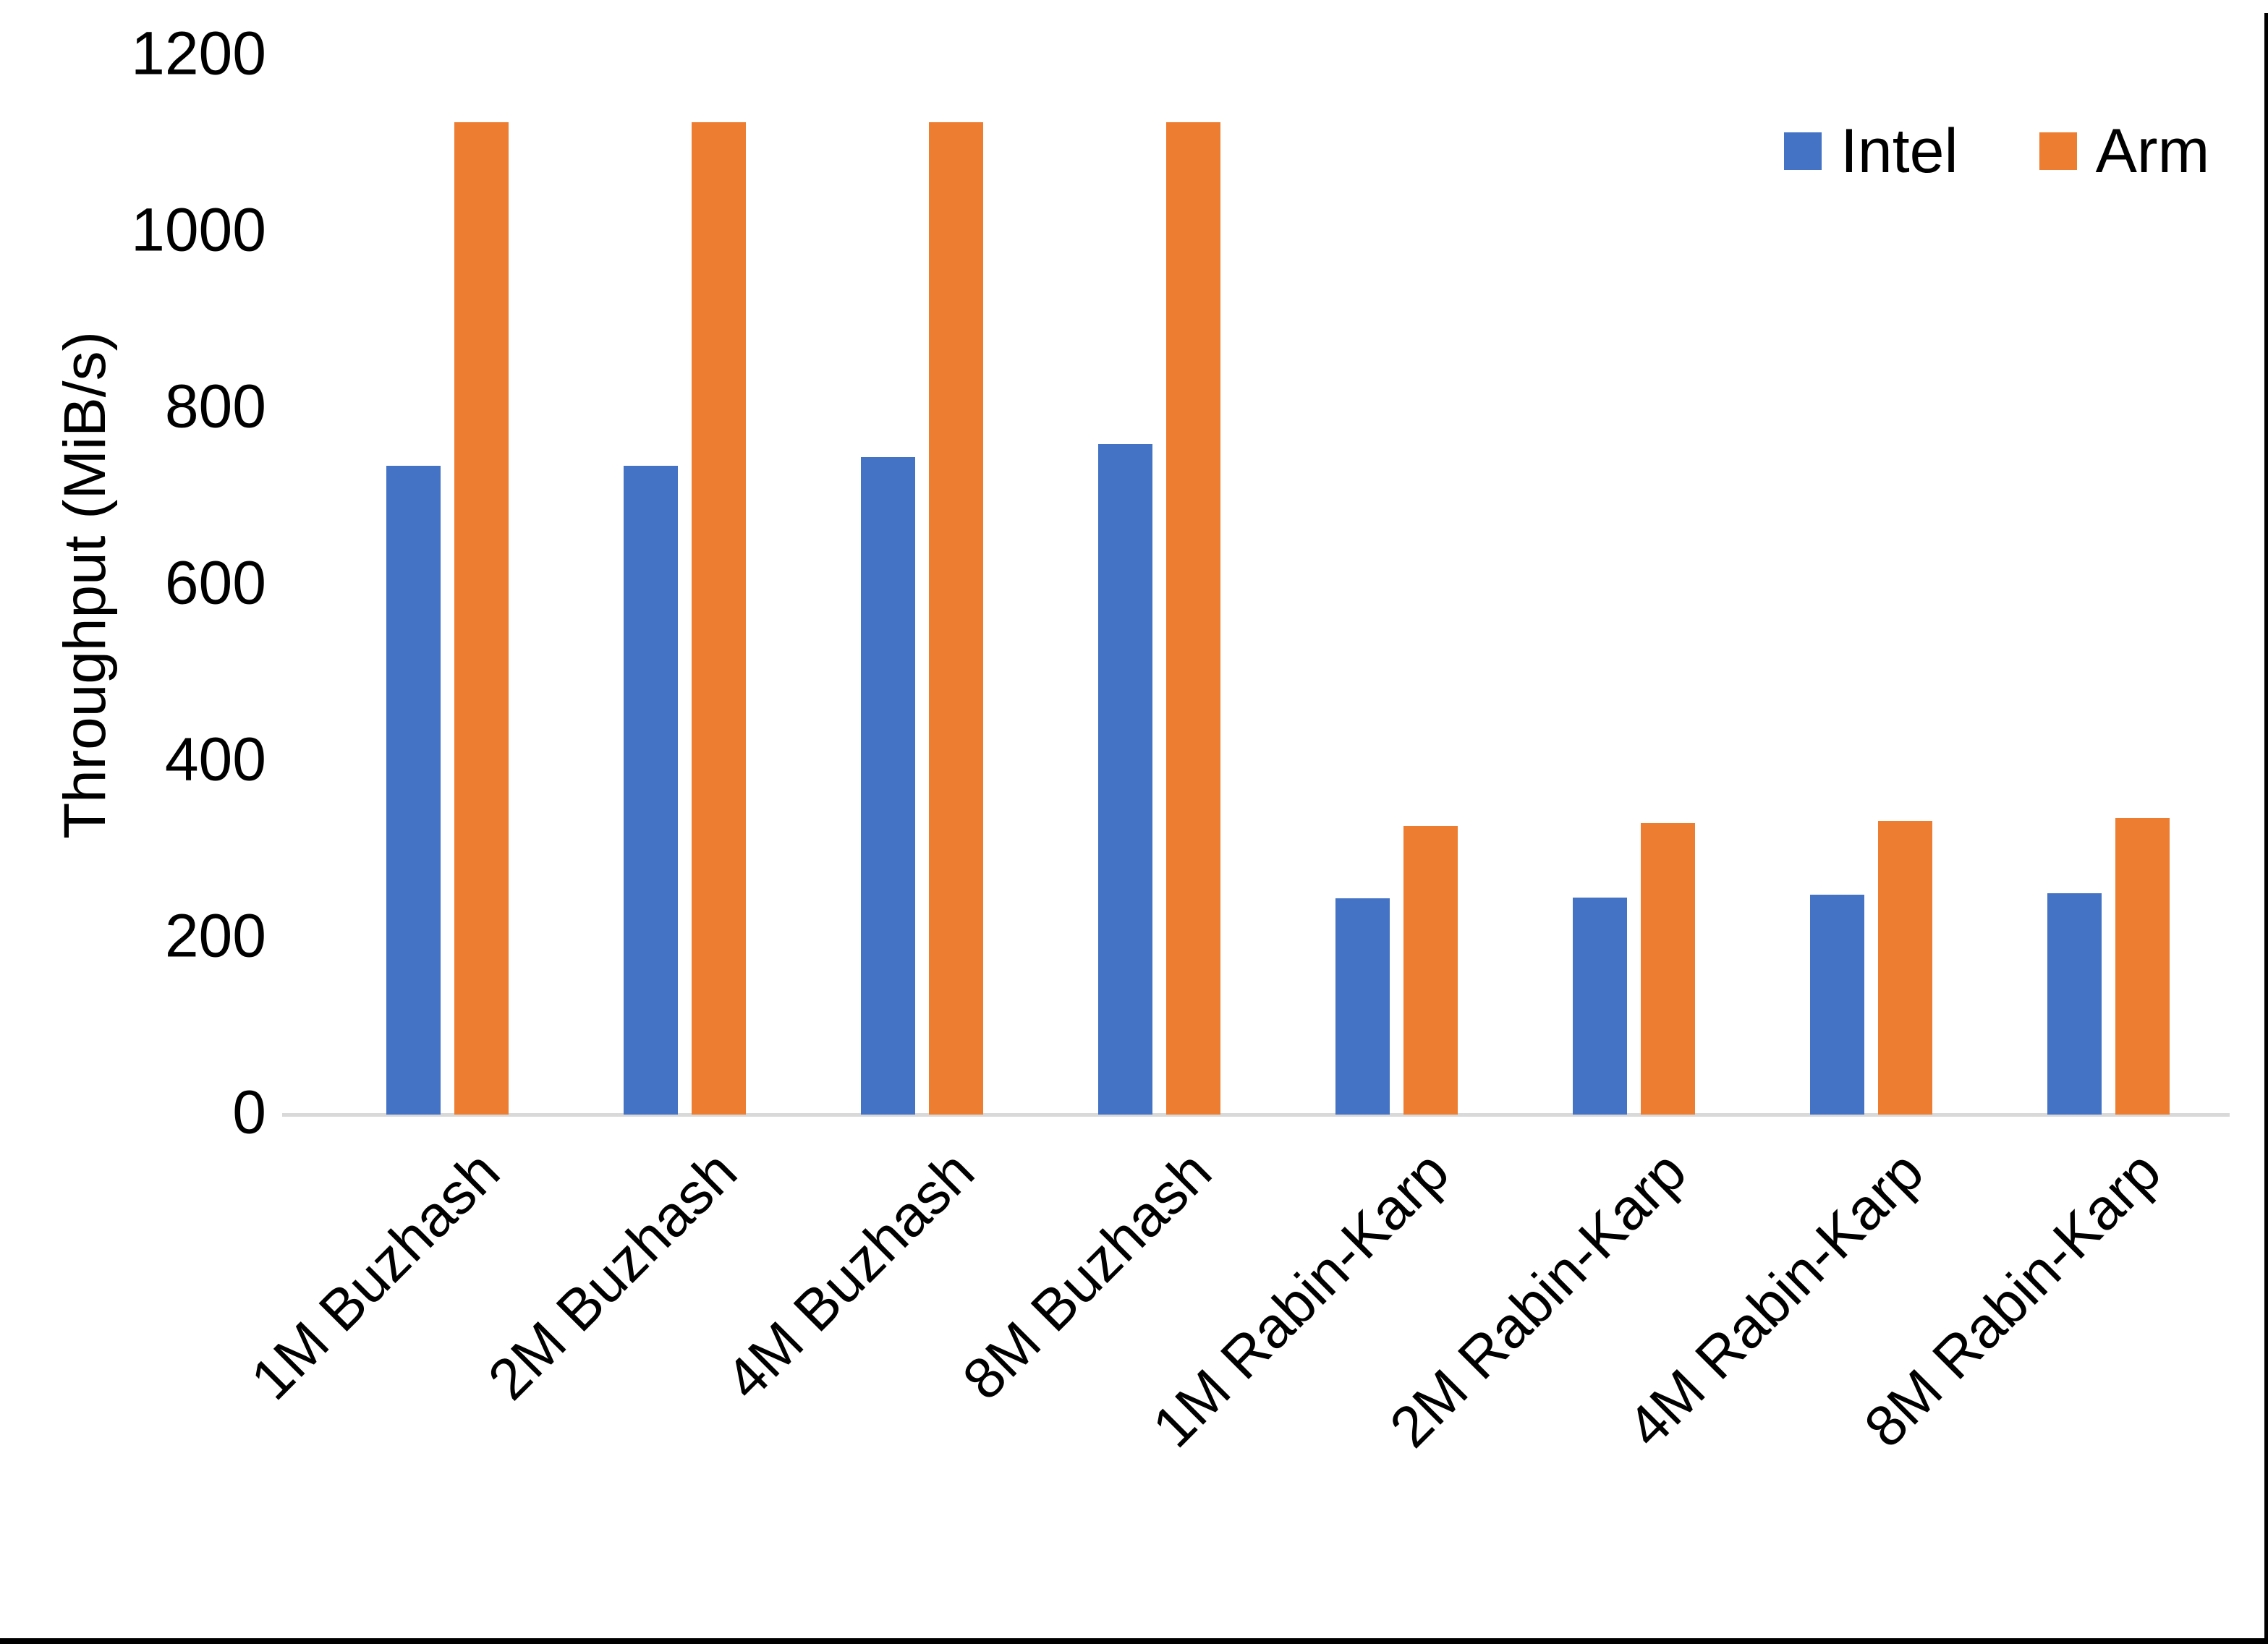 The image size is (2268, 1644). I want to click on y-tick-label: 200, so click(215, 935).